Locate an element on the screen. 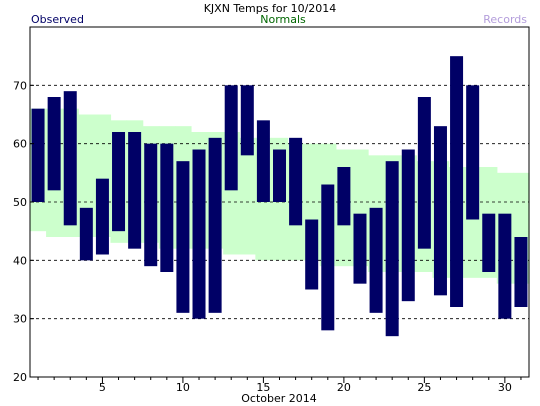 The height and width of the screenshot is (406, 540). y-tick-label-20: 20 is located at coordinates (20, 377).